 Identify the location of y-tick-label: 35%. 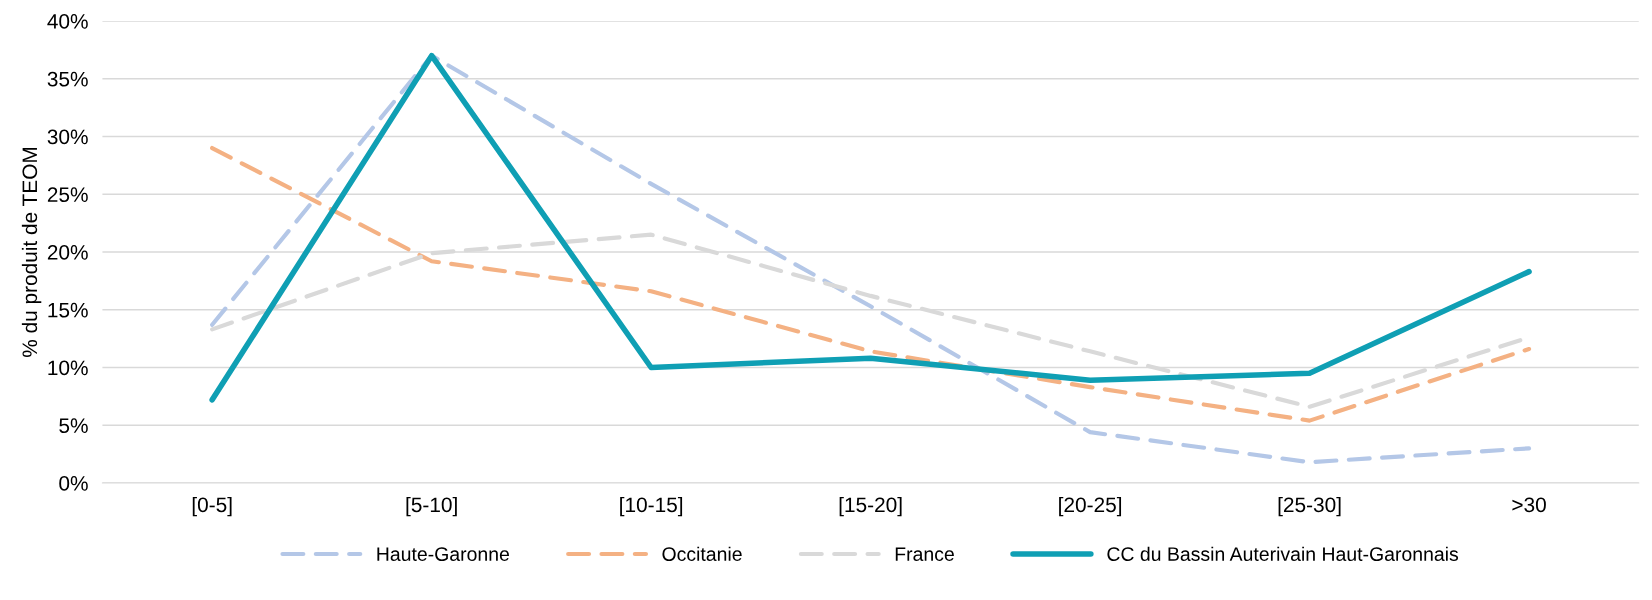
(67, 79).